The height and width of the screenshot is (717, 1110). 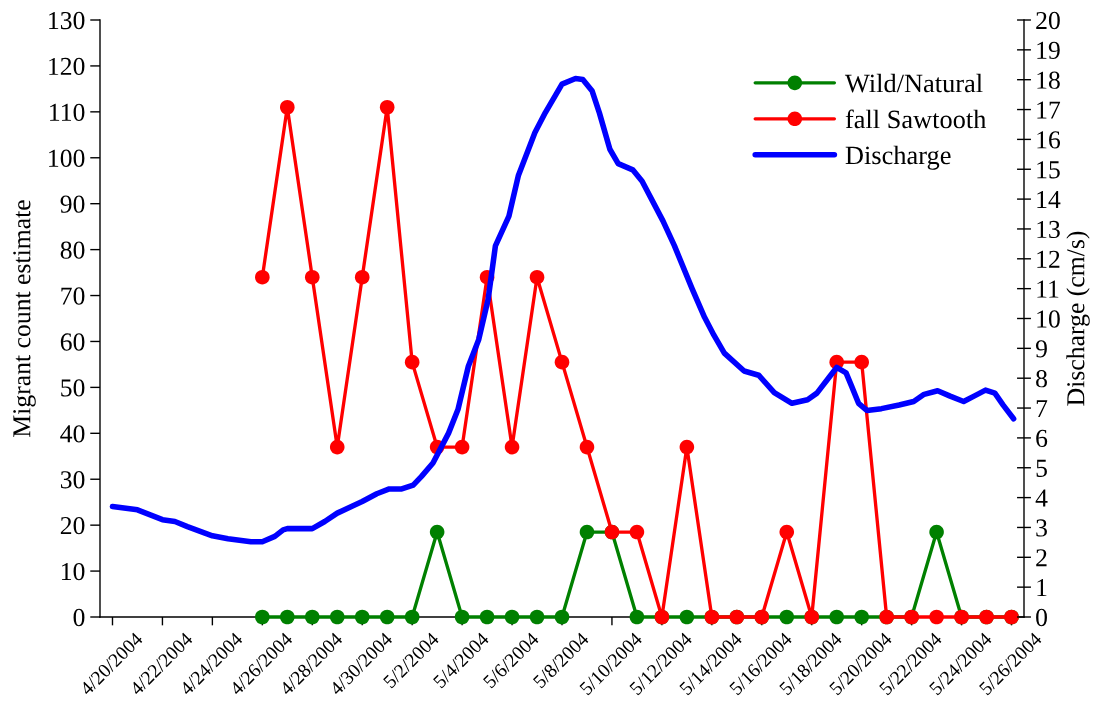 I want to click on y2-tick-label: 3, so click(x=1041, y=528).